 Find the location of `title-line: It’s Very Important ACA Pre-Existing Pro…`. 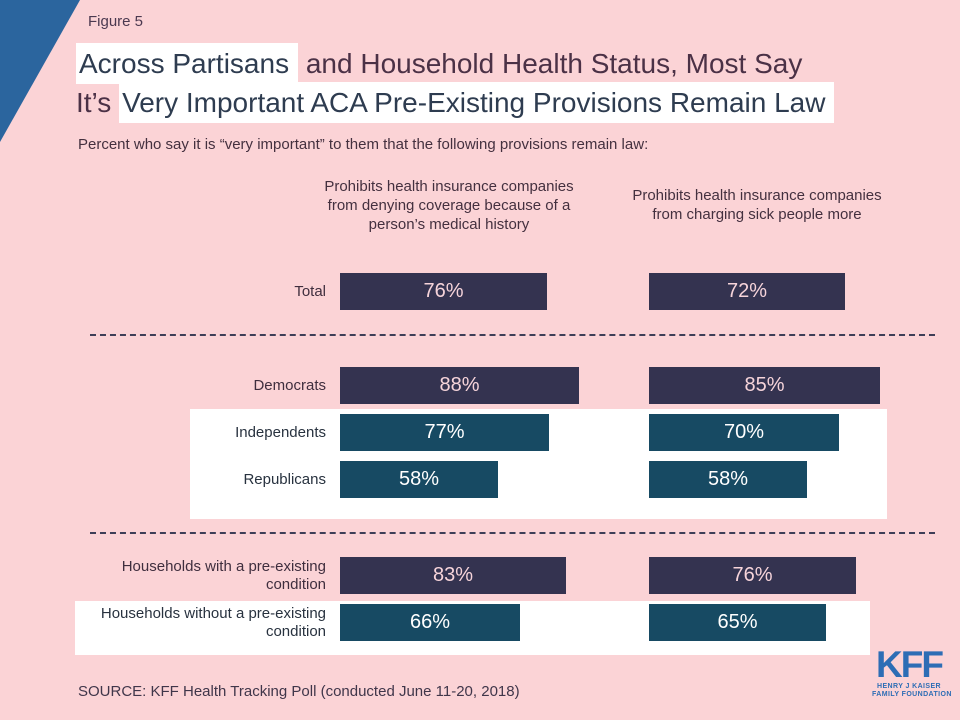

title-line: It’s Very Important ACA Pre-Existing Pro… is located at coordinates (516, 102).